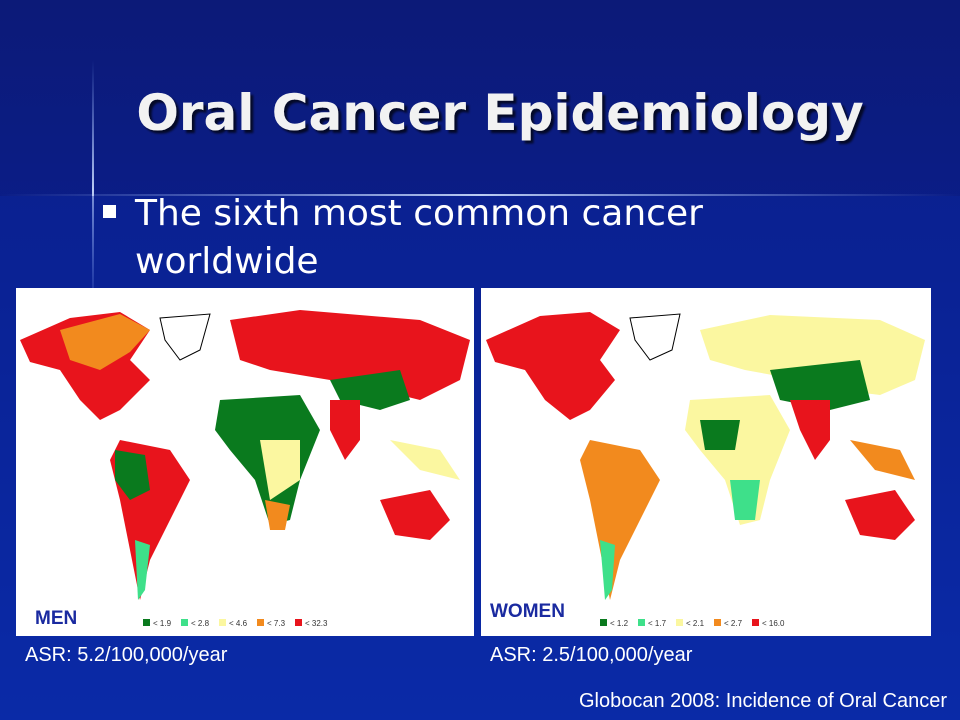 The width and height of the screenshot is (960, 720). I want to click on asr-text: ASR: 5.2/100,000/year, so click(126, 655).